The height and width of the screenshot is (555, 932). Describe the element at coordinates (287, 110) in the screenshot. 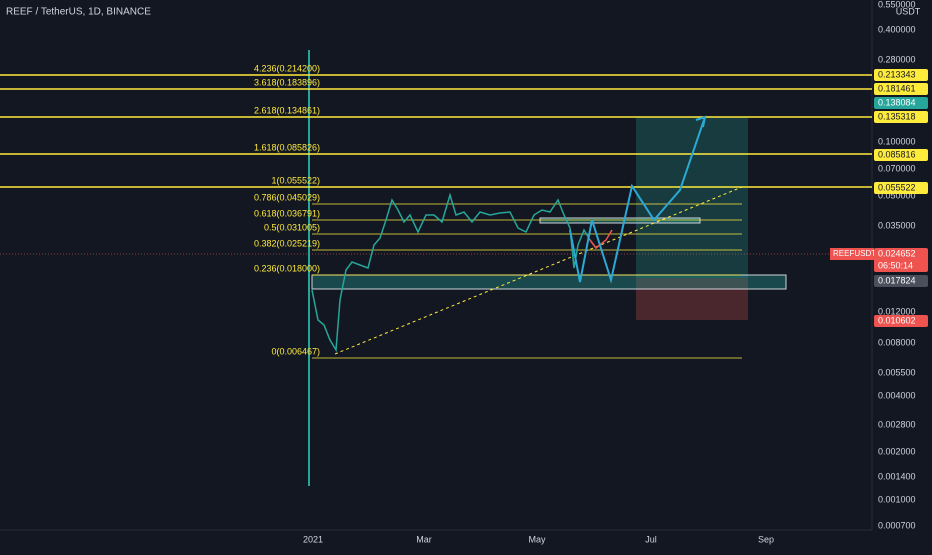

I see `fib-label: 2.618(0.134861)` at that location.